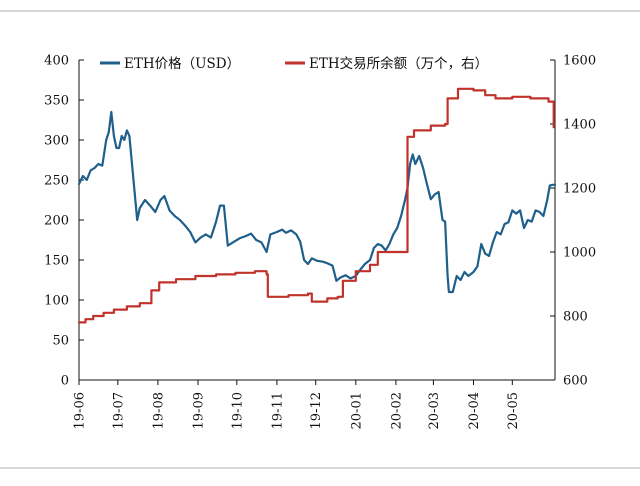 This screenshot has height=486, width=640. What do you see at coordinates (434, 410) in the screenshot?
I see `x-tick-label: 20-03` at bounding box center [434, 410].